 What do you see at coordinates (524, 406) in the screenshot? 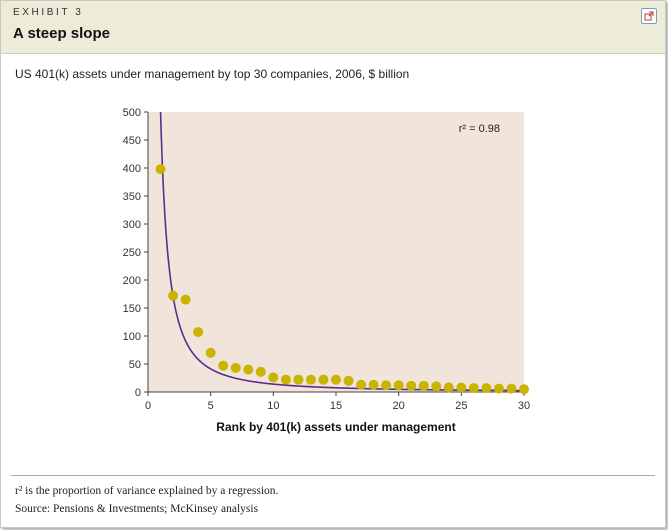
I see `x-tick-label: 30` at bounding box center [524, 406].